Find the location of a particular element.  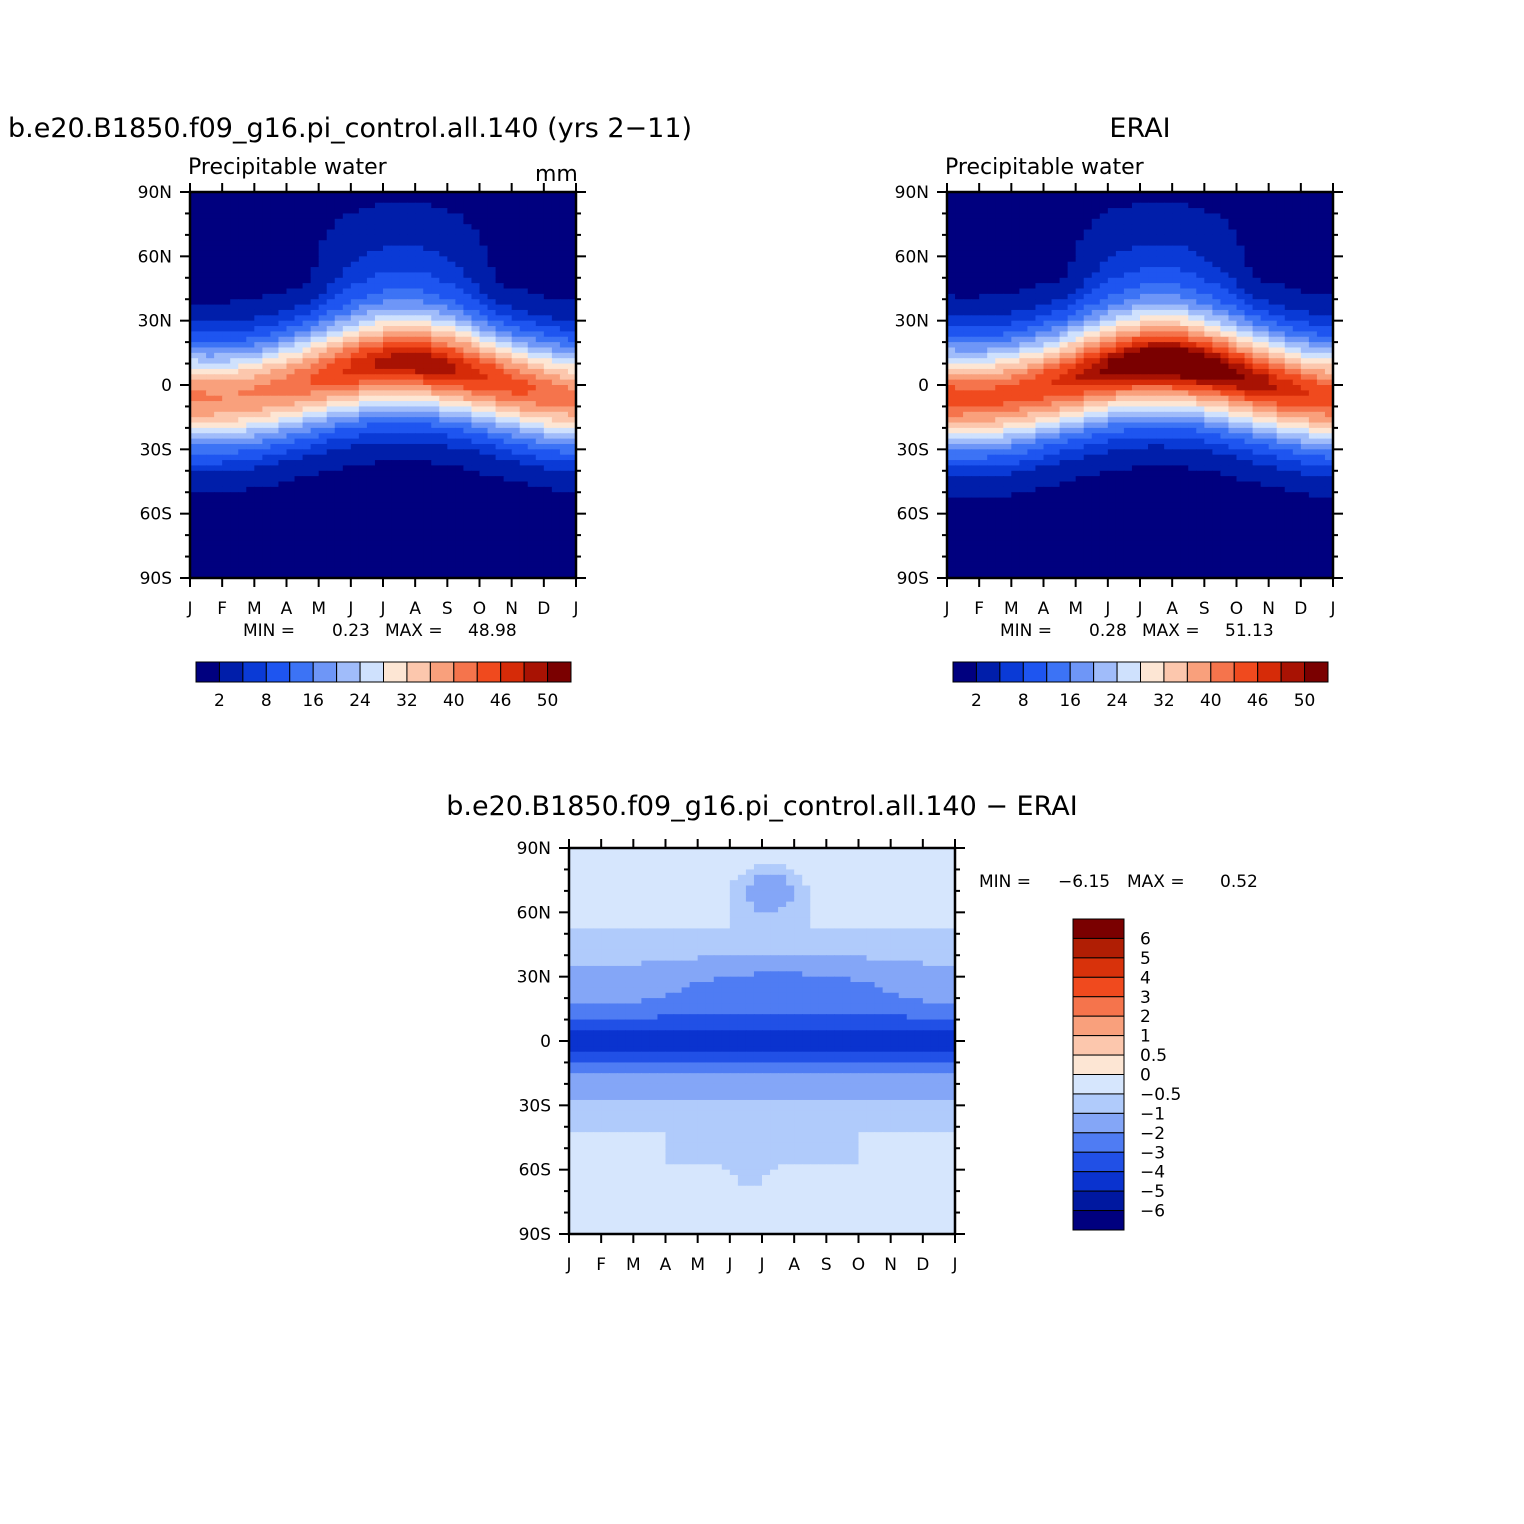

colorbar-box is located at coordinates (418, 672).